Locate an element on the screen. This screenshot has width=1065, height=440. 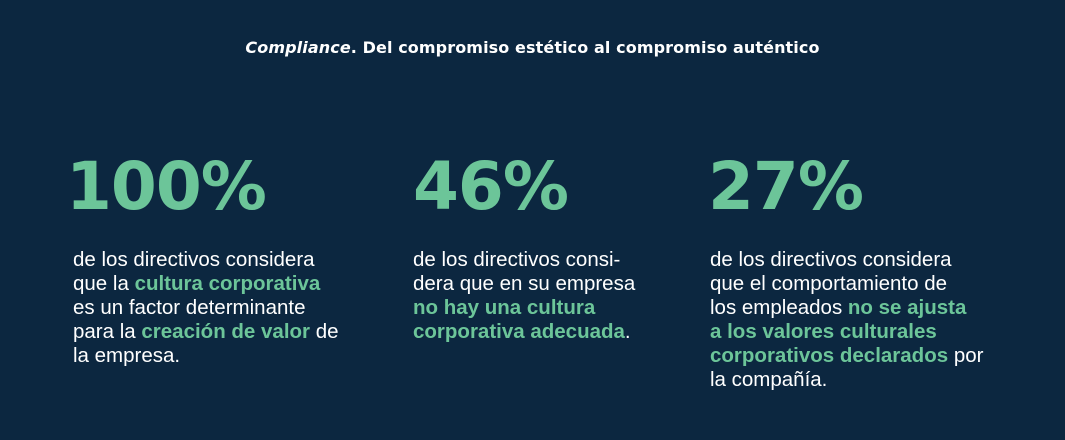
description-line: es un factor determinante is located at coordinates (206, 308).